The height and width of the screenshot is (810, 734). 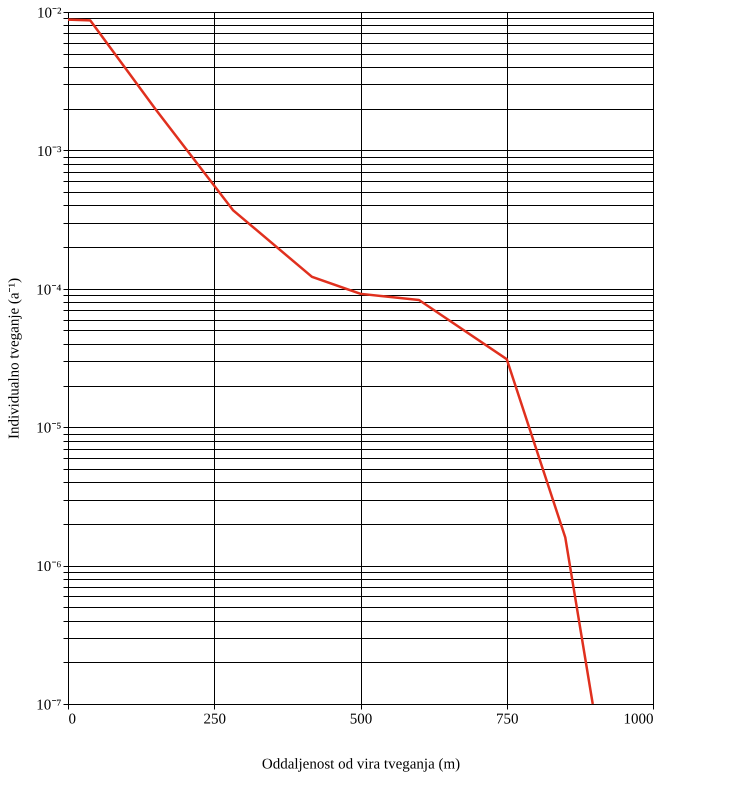 I want to click on y-tick-label: 10⁻⁶, so click(x=49, y=567).